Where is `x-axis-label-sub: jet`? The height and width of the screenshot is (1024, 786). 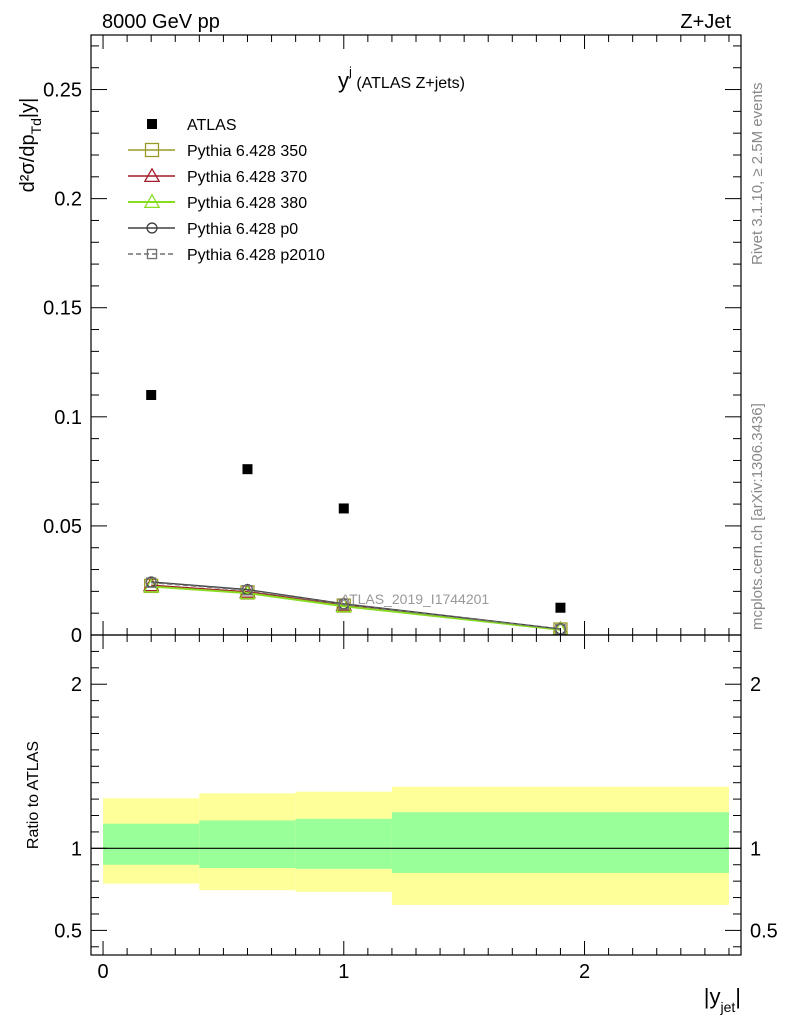 x-axis-label-sub: jet is located at coordinates (727, 1007).